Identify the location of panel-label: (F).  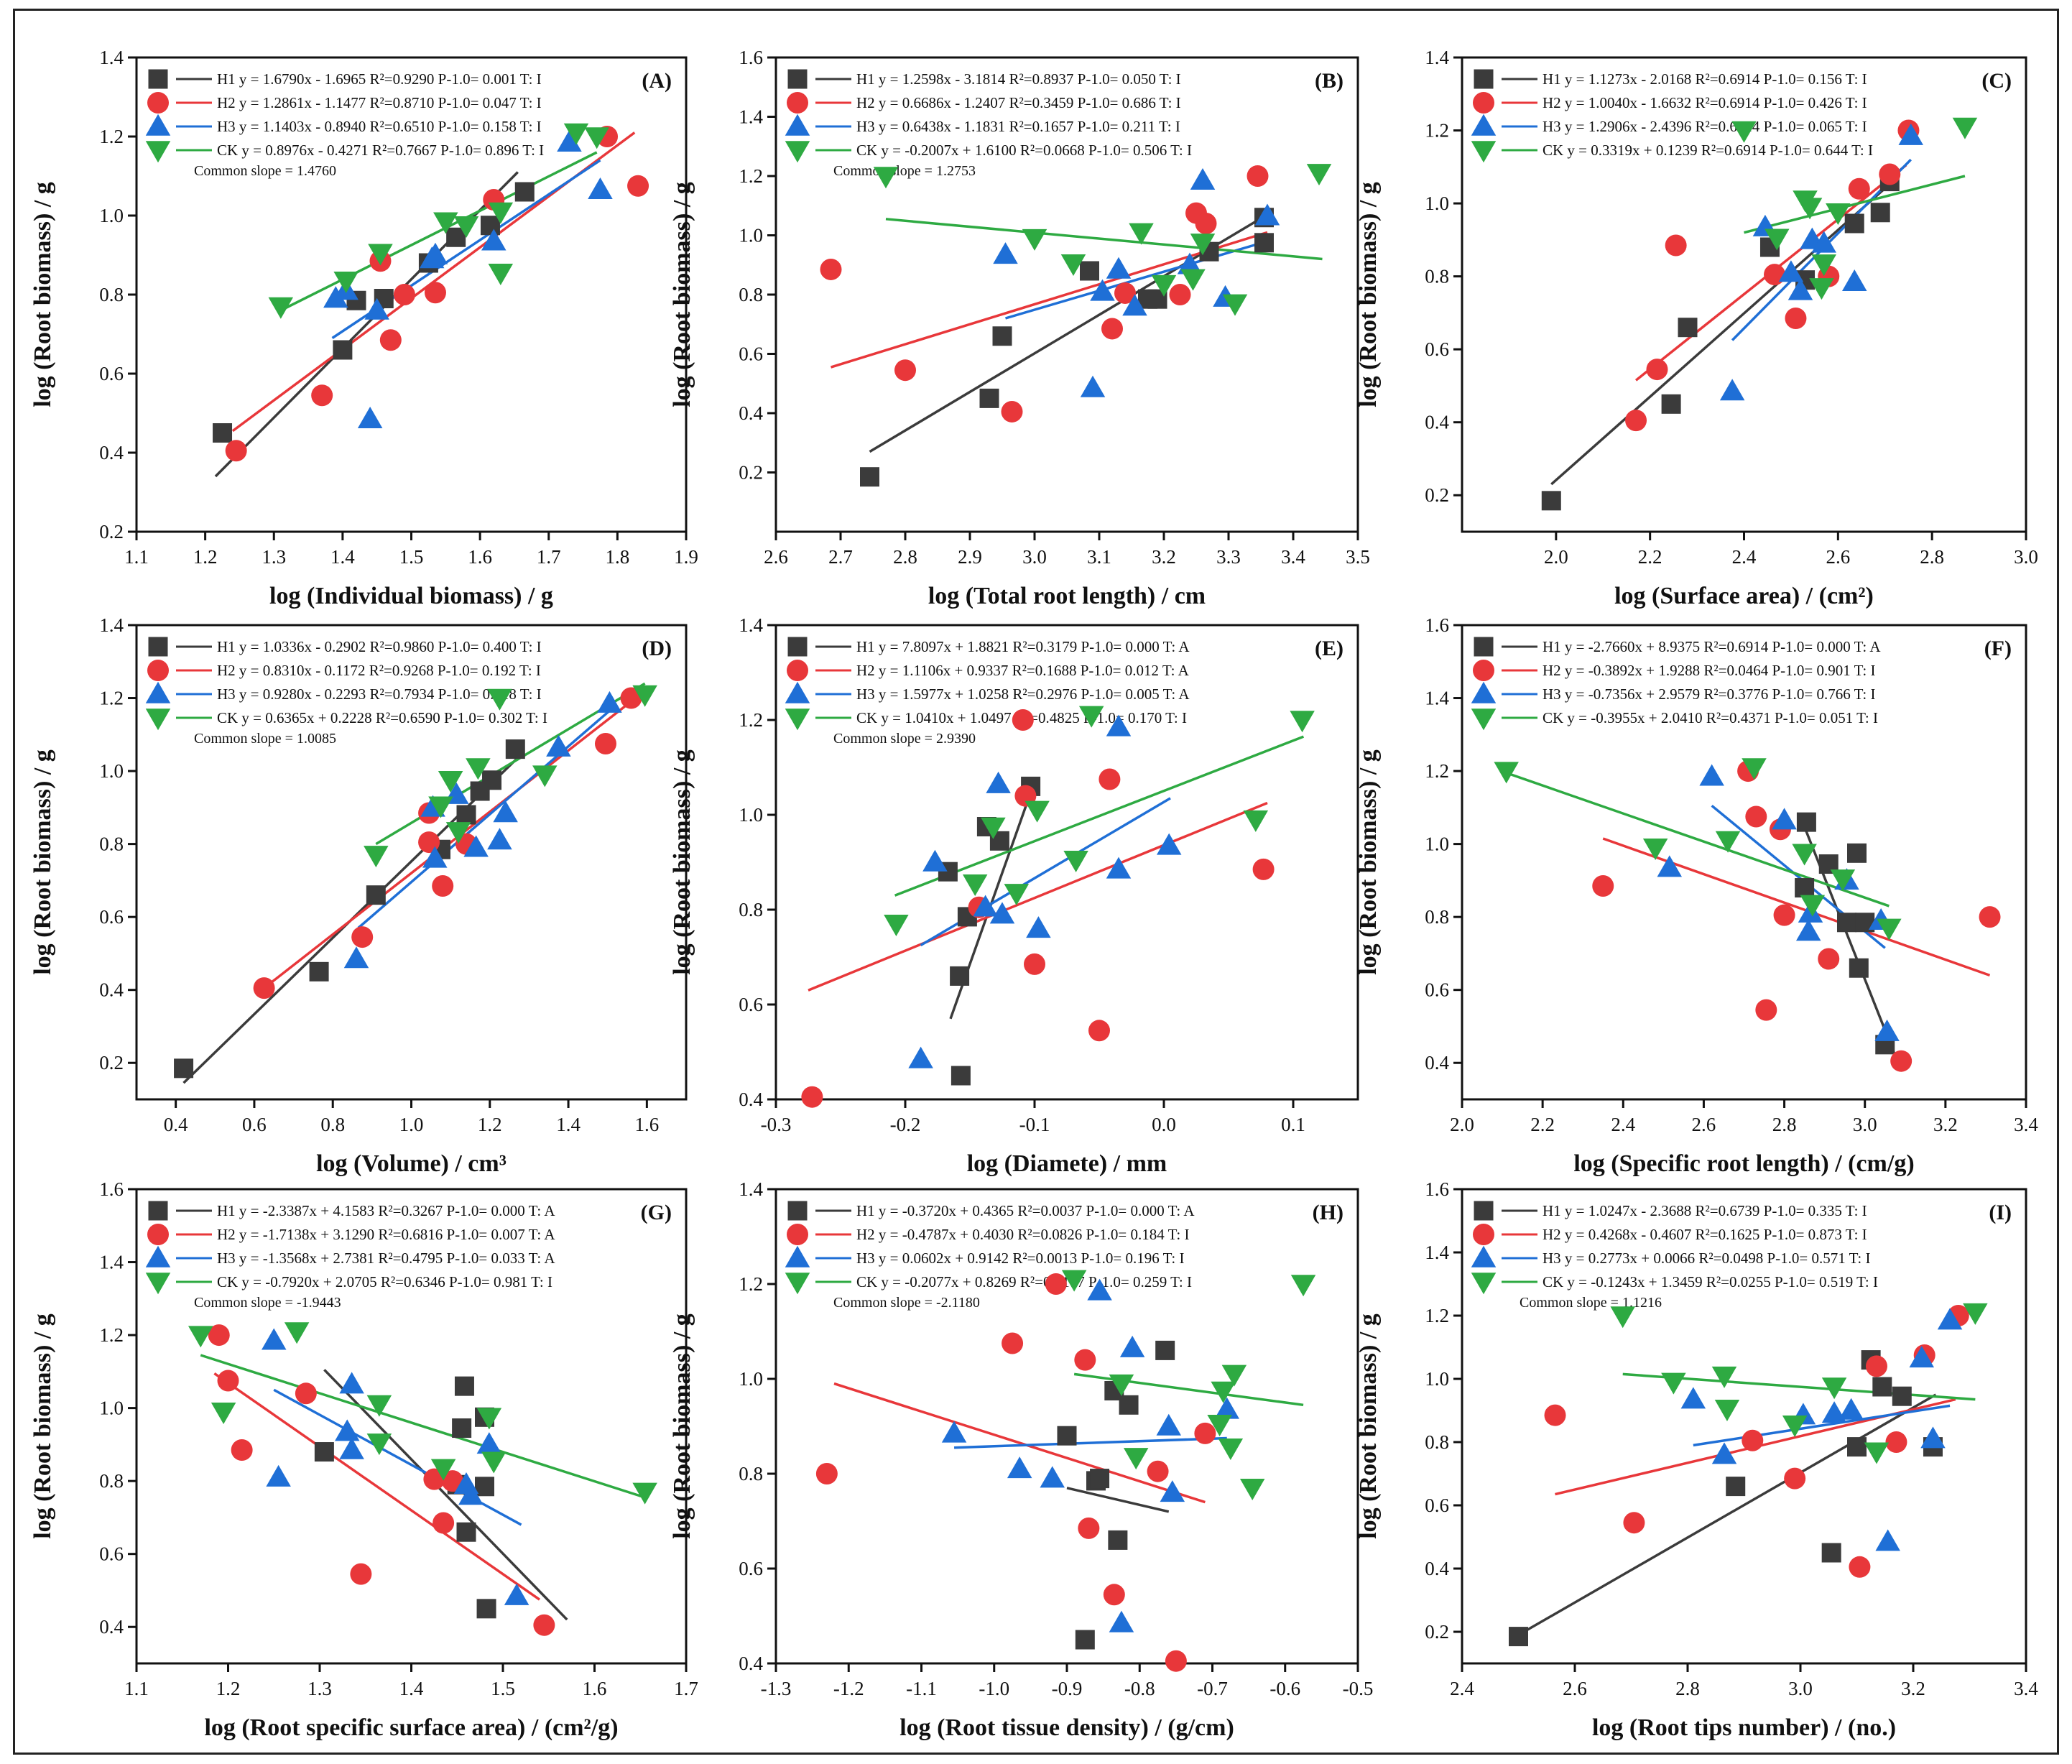
(1998, 648).